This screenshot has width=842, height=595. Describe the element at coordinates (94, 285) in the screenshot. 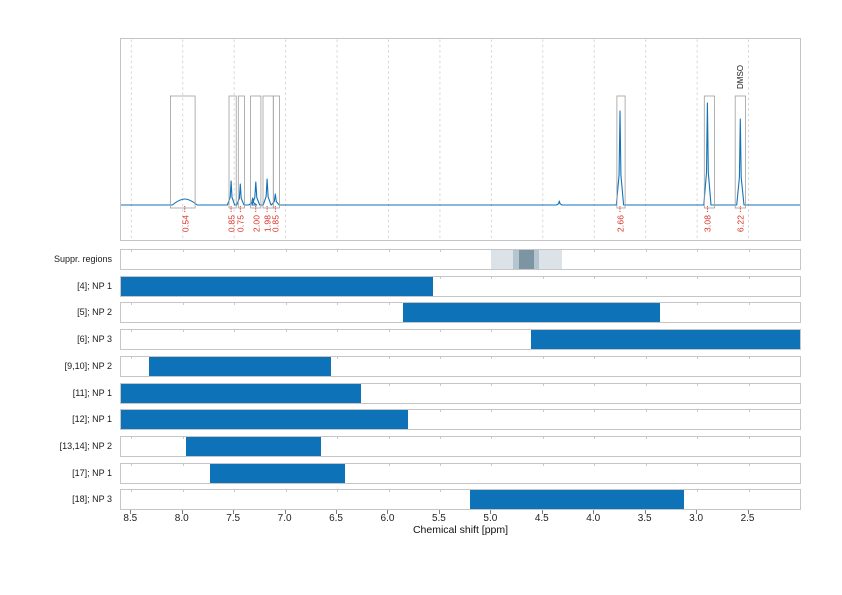

I see `row-label: [4]; NP 1` at that location.